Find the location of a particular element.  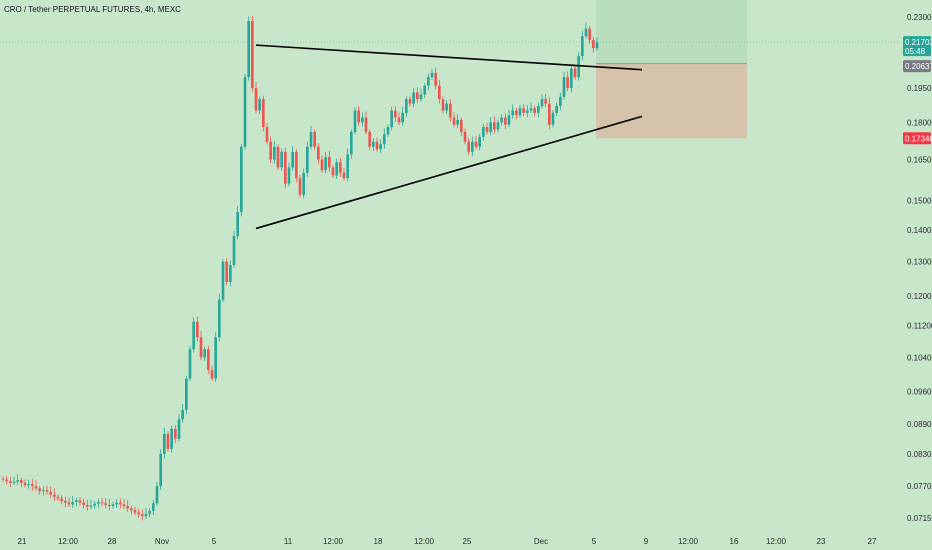

time-tick-label: Dec is located at coordinates (541, 541).